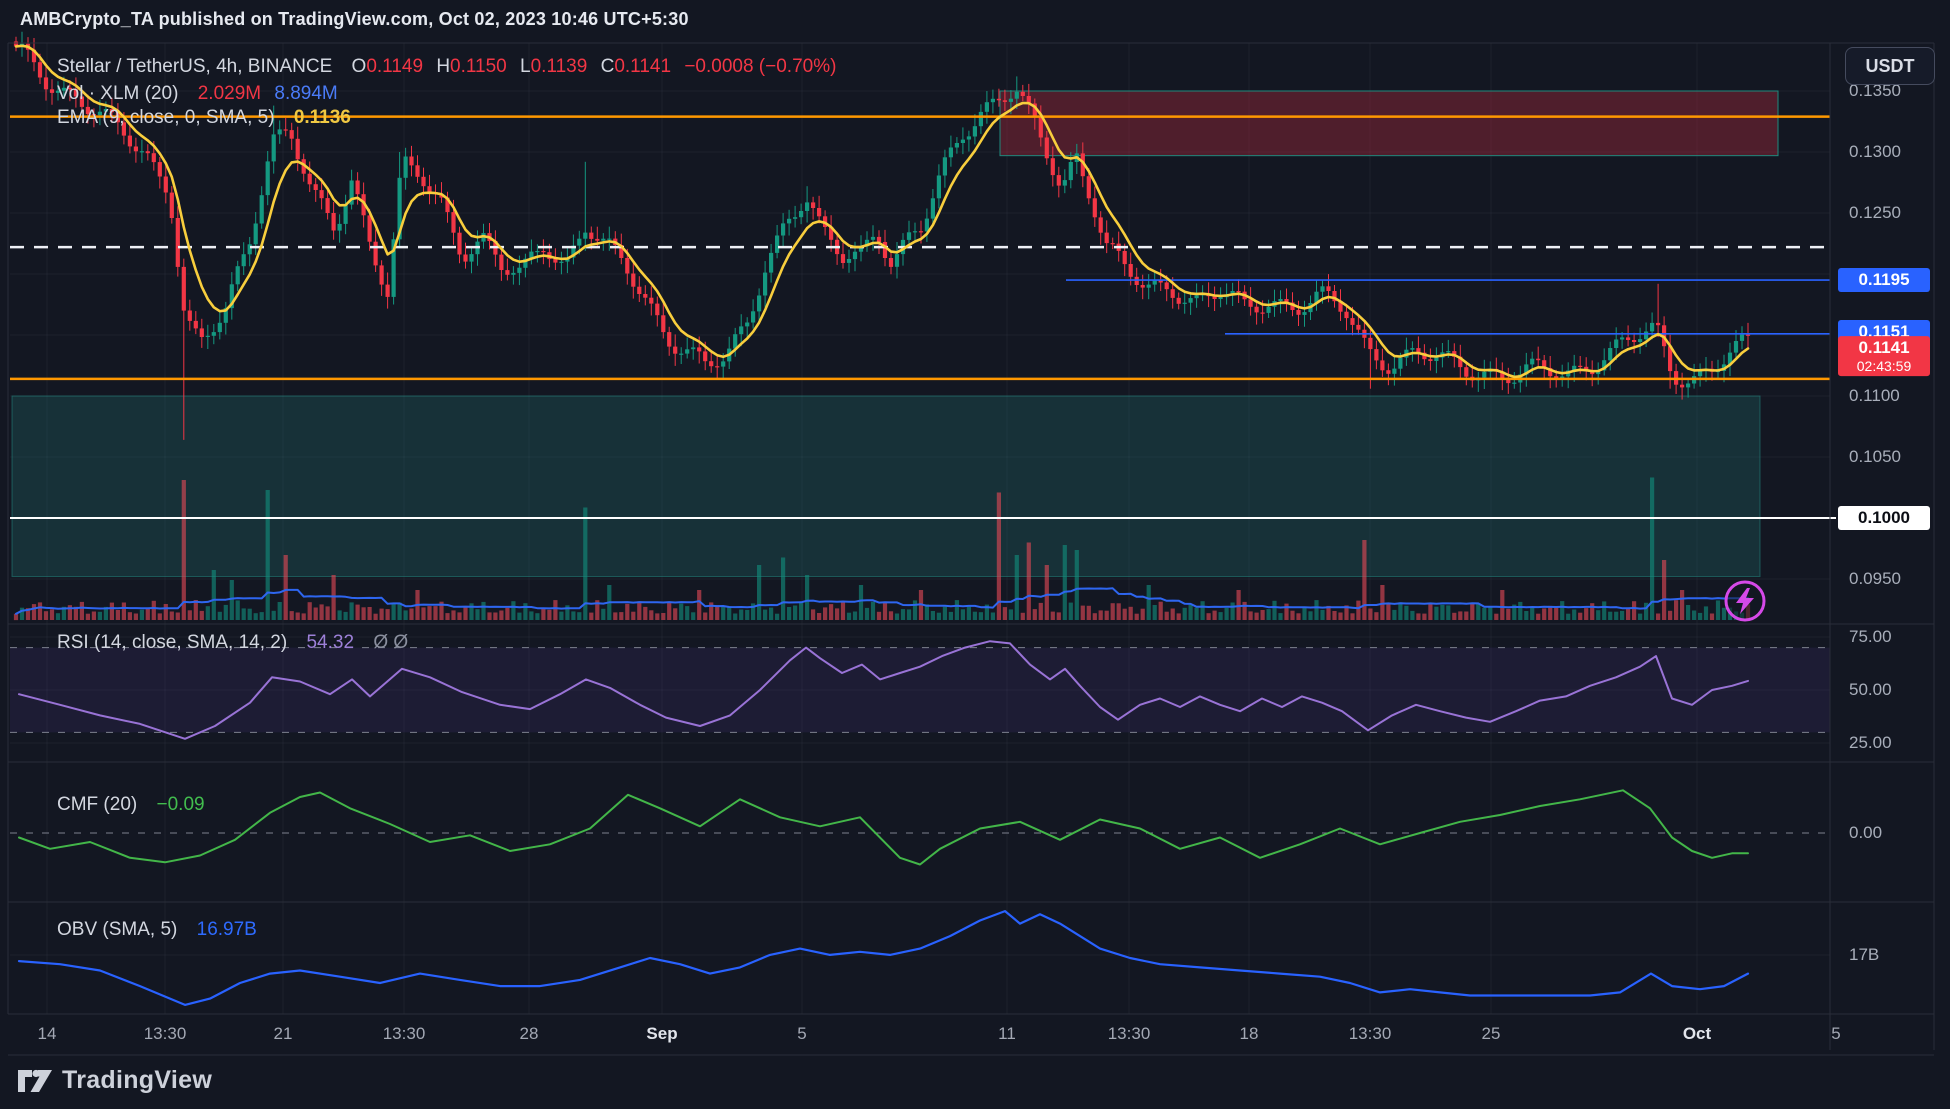  Describe the element at coordinates (47, 1033) in the screenshot. I see `time-axis-label: 14` at that location.